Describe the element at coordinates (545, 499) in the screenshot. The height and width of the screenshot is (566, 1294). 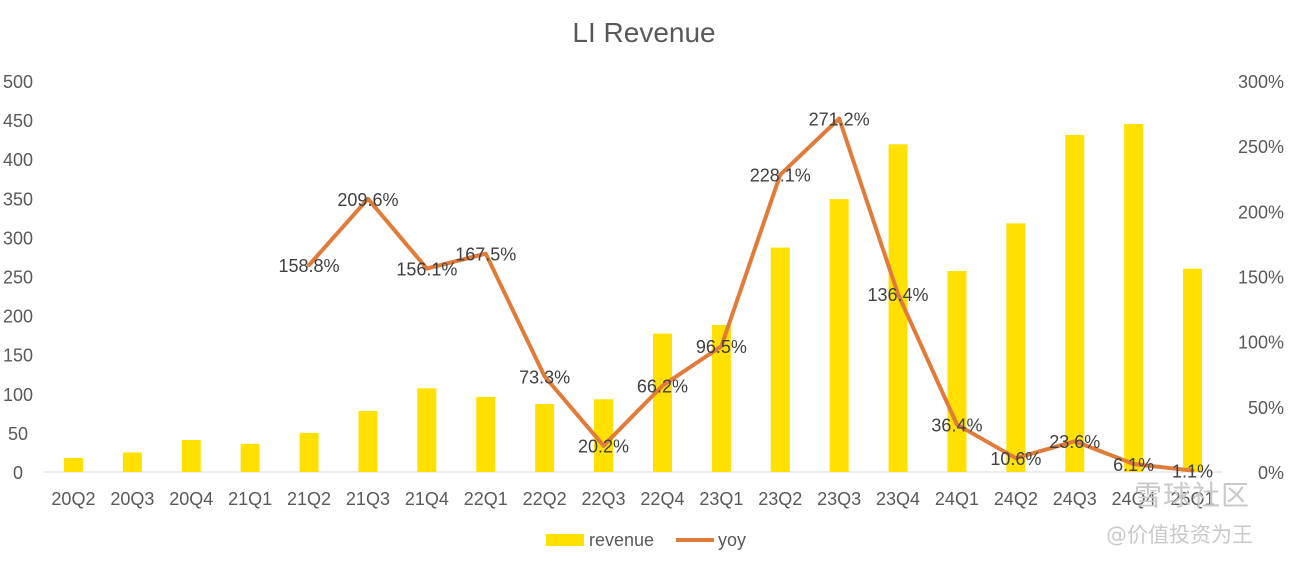
I see `x-axis-tick-label: 22Q2` at that location.